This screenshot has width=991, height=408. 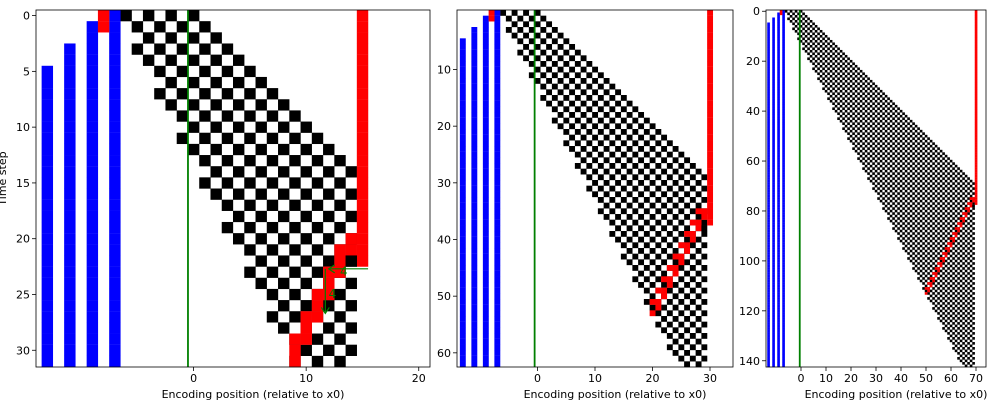 What do you see at coordinates (23, 127) in the screenshot?
I see `y-tick-label: 10` at bounding box center [23, 127].